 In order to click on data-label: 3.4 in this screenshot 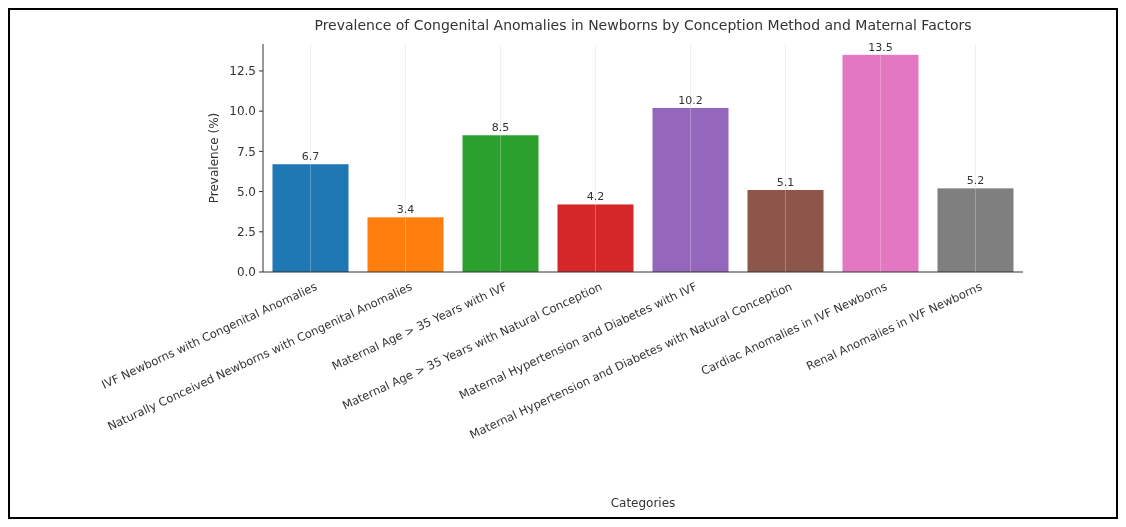, I will do `click(405, 210)`.